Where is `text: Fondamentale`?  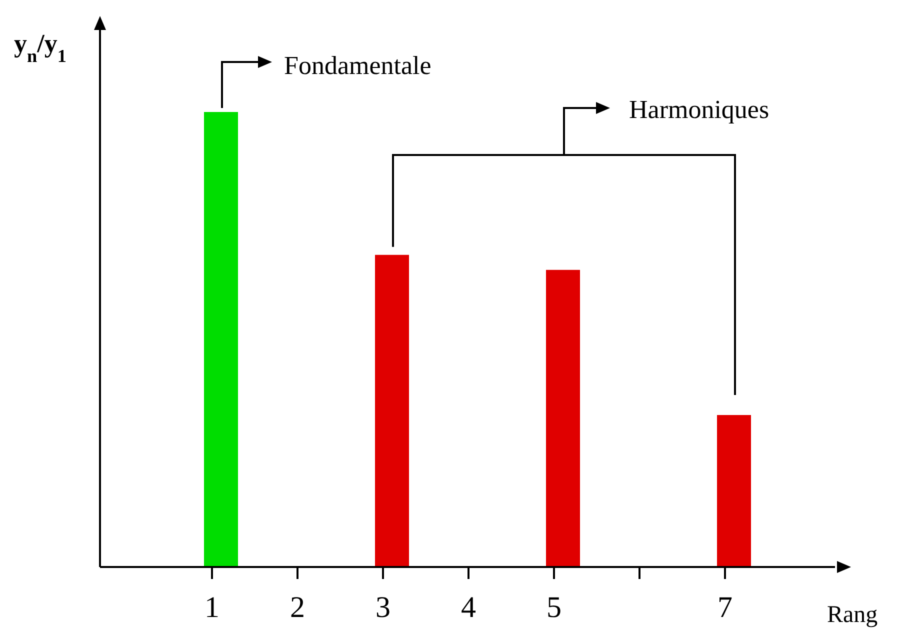 text: Fondamentale is located at coordinates (358, 65).